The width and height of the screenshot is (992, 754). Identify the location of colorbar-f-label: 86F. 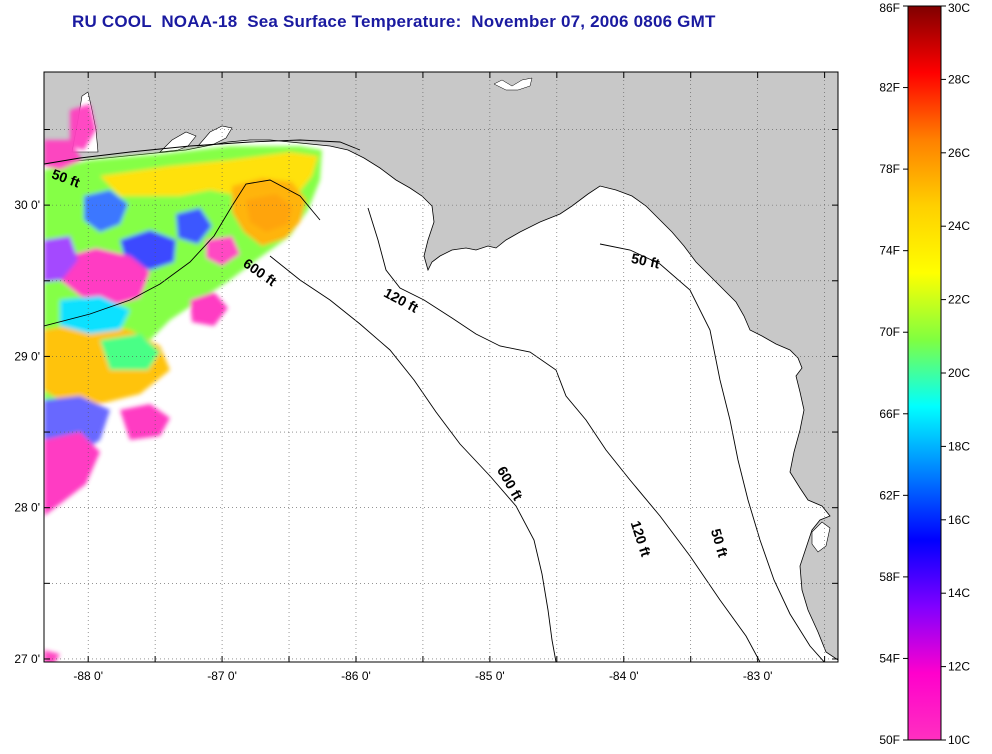
(889, 8).